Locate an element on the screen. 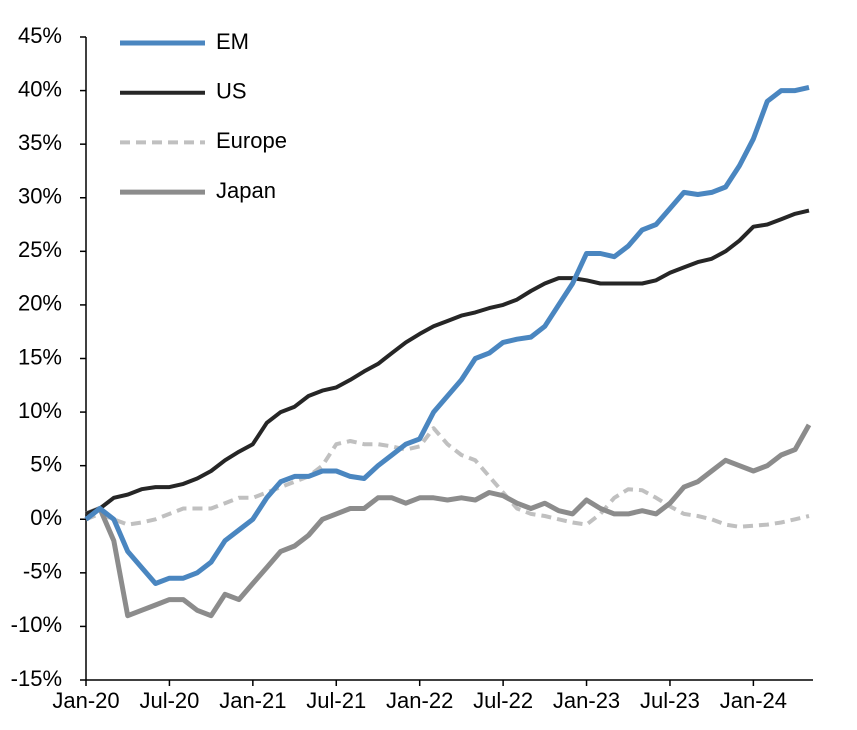  y-tick-label: -10% is located at coordinates (36, 624).